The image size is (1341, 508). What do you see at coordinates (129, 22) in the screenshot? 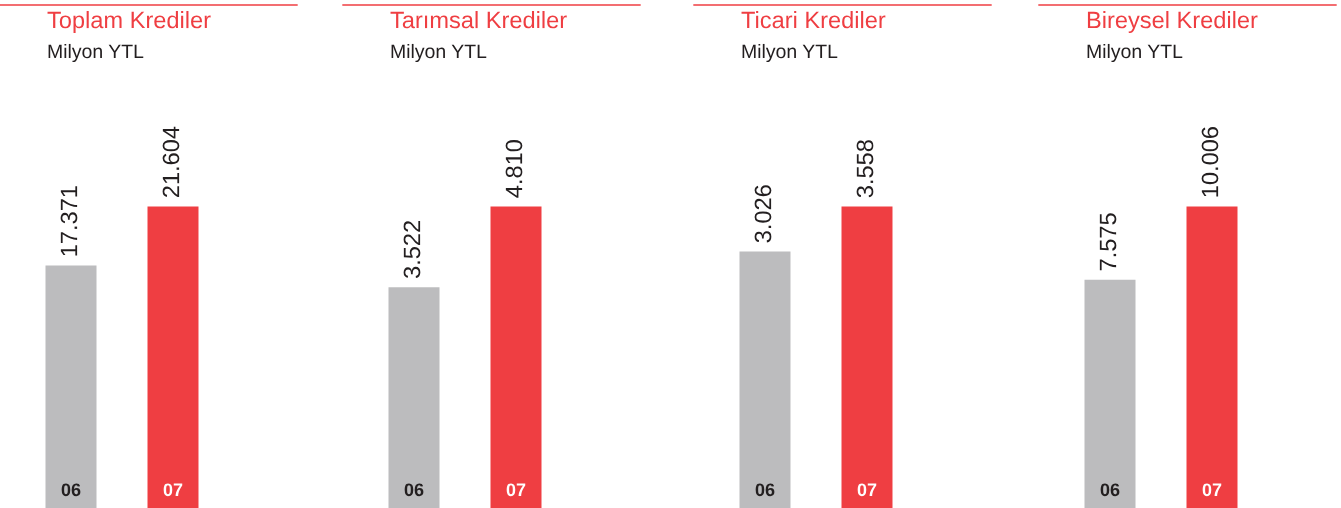
I see `chart-title: Toplam Krediler` at bounding box center [129, 22].